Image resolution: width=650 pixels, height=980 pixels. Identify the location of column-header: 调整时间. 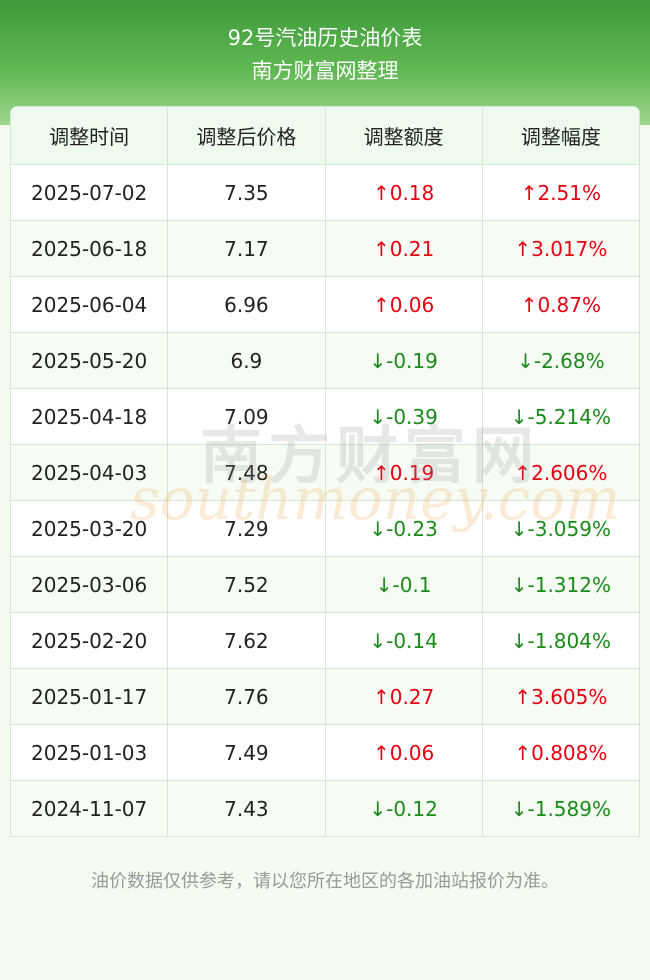
(89, 135).